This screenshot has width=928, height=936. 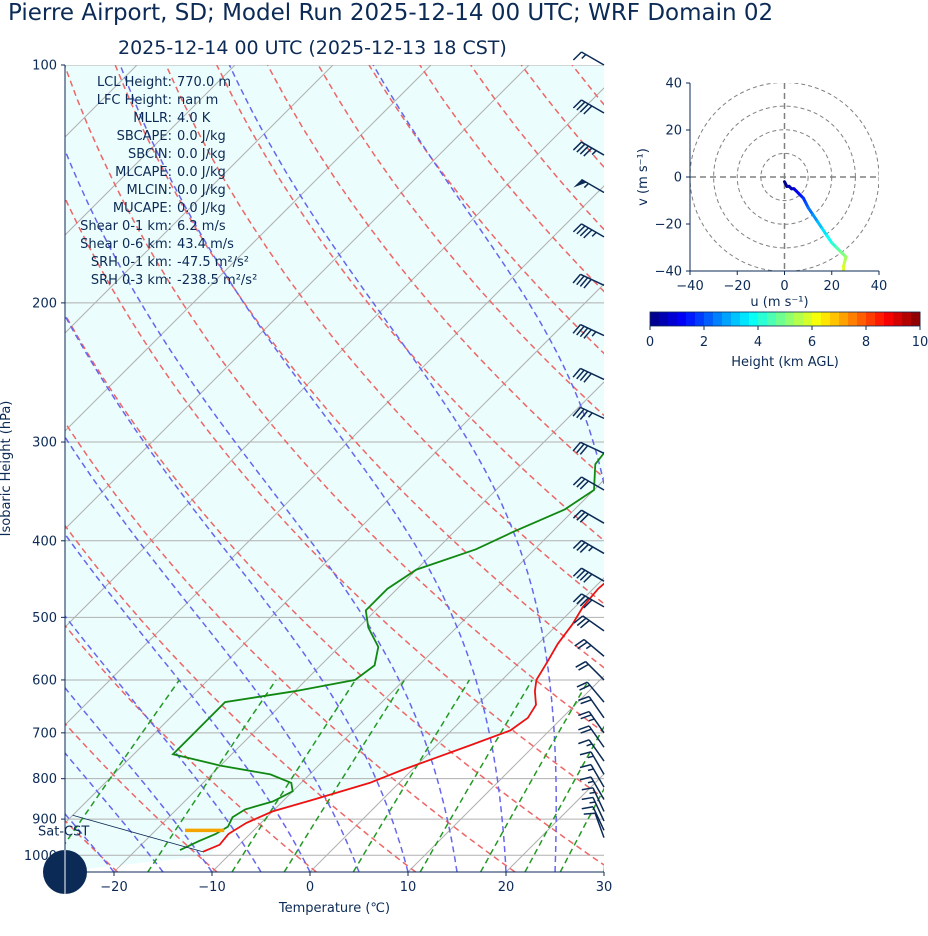 I want to click on index-label: SRH 0-3 km:, so click(x=131, y=280).